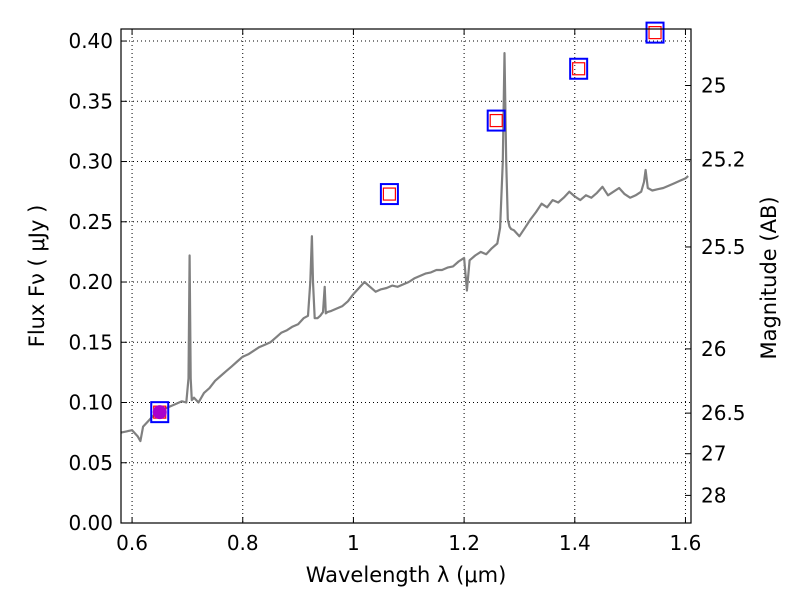 Image resolution: width=800 pixels, height=600 pixels. I want to click on right-axis-label: Magnitude (AB), so click(769, 277).